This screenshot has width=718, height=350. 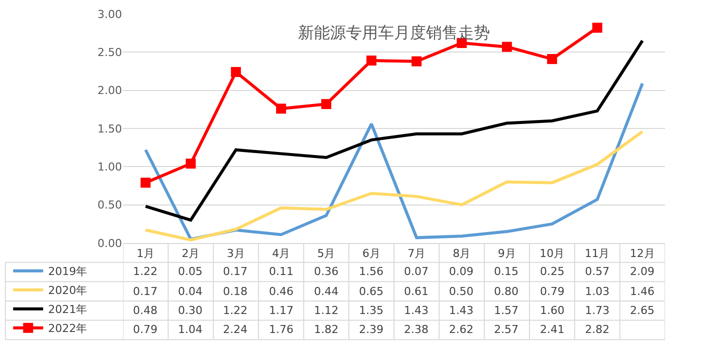 I want to click on data-label: 0.09, so click(x=461, y=271).